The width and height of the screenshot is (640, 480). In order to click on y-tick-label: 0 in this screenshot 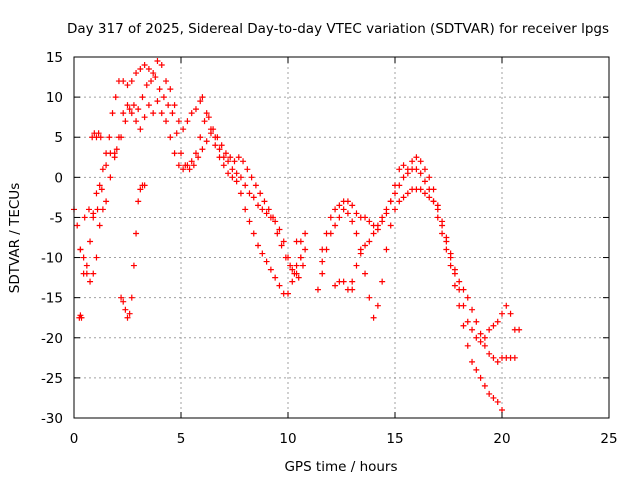, I will do `click(58, 178)`.